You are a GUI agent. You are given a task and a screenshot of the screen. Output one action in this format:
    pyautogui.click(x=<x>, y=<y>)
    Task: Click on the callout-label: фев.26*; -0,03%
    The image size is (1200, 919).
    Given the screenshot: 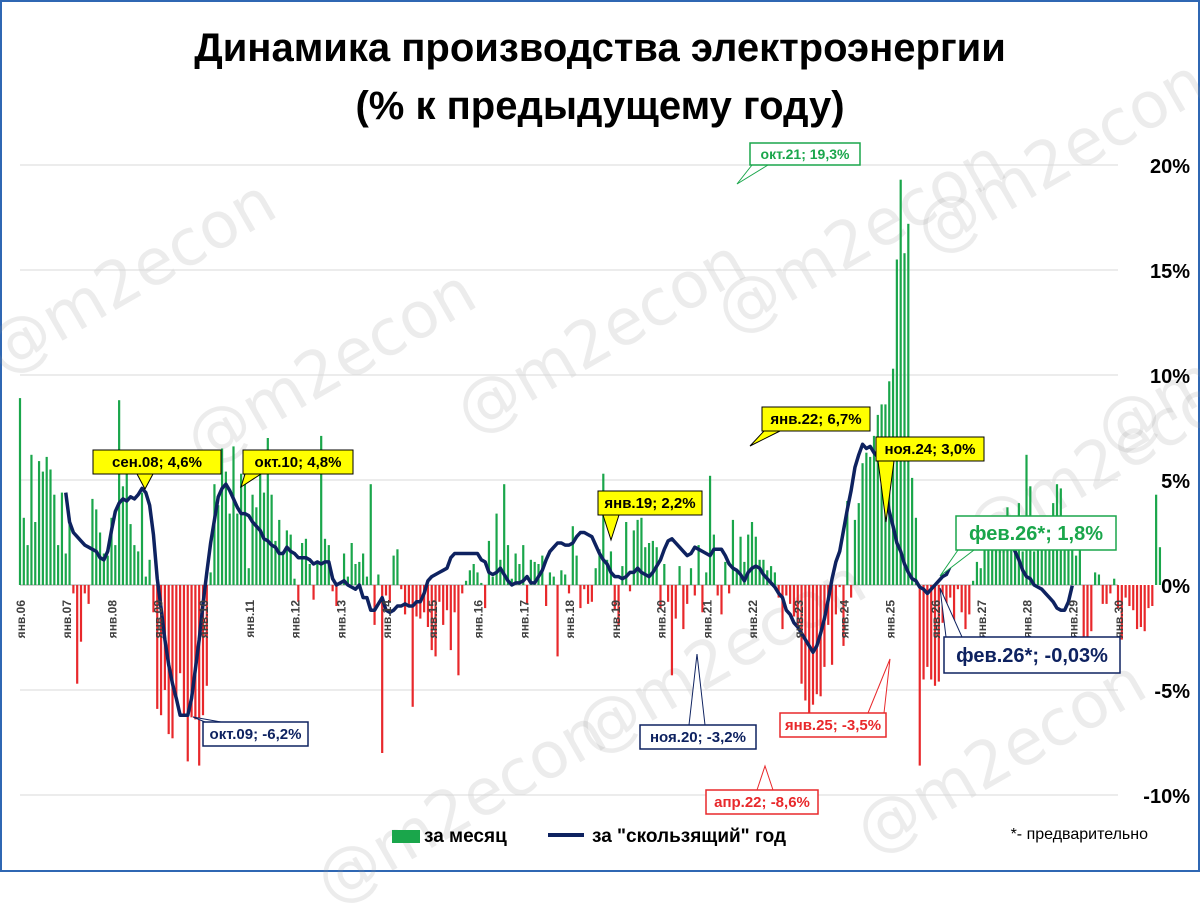 What is the action you would take?
    pyautogui.click(x=1032, y=656)
    